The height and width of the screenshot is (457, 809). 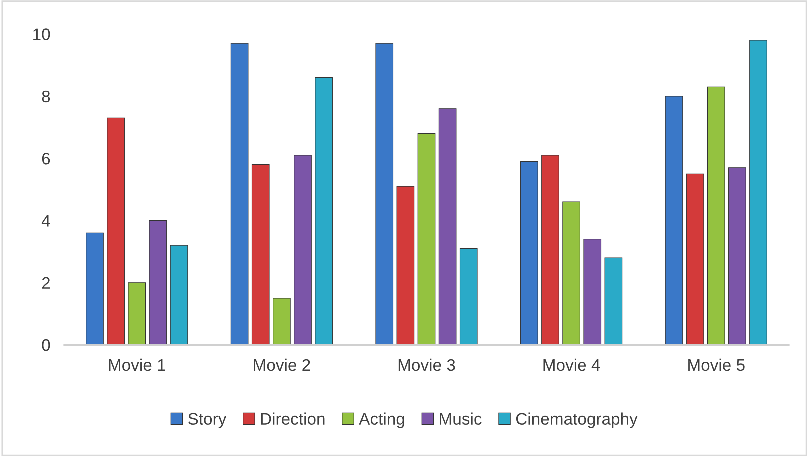 I want to click on x-tick-label: Movie 4, so click(x=572, y=365).